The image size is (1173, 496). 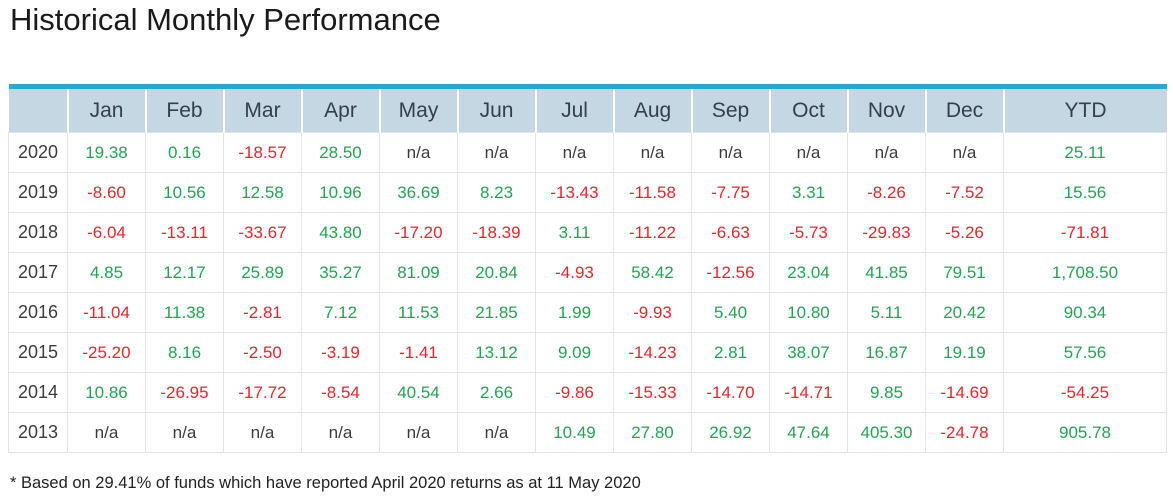 I want to click on value-cell-sep: 26.92, so click(x=730, y=432).